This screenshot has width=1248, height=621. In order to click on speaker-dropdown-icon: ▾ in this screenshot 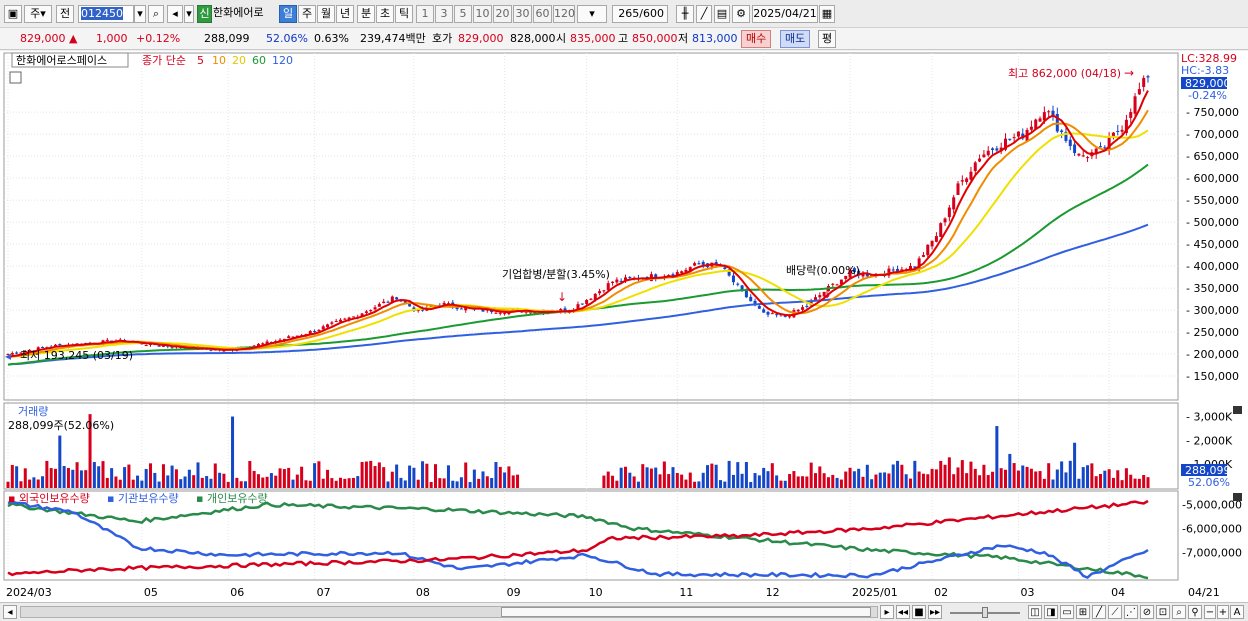, I will do `click(189, 14)`.